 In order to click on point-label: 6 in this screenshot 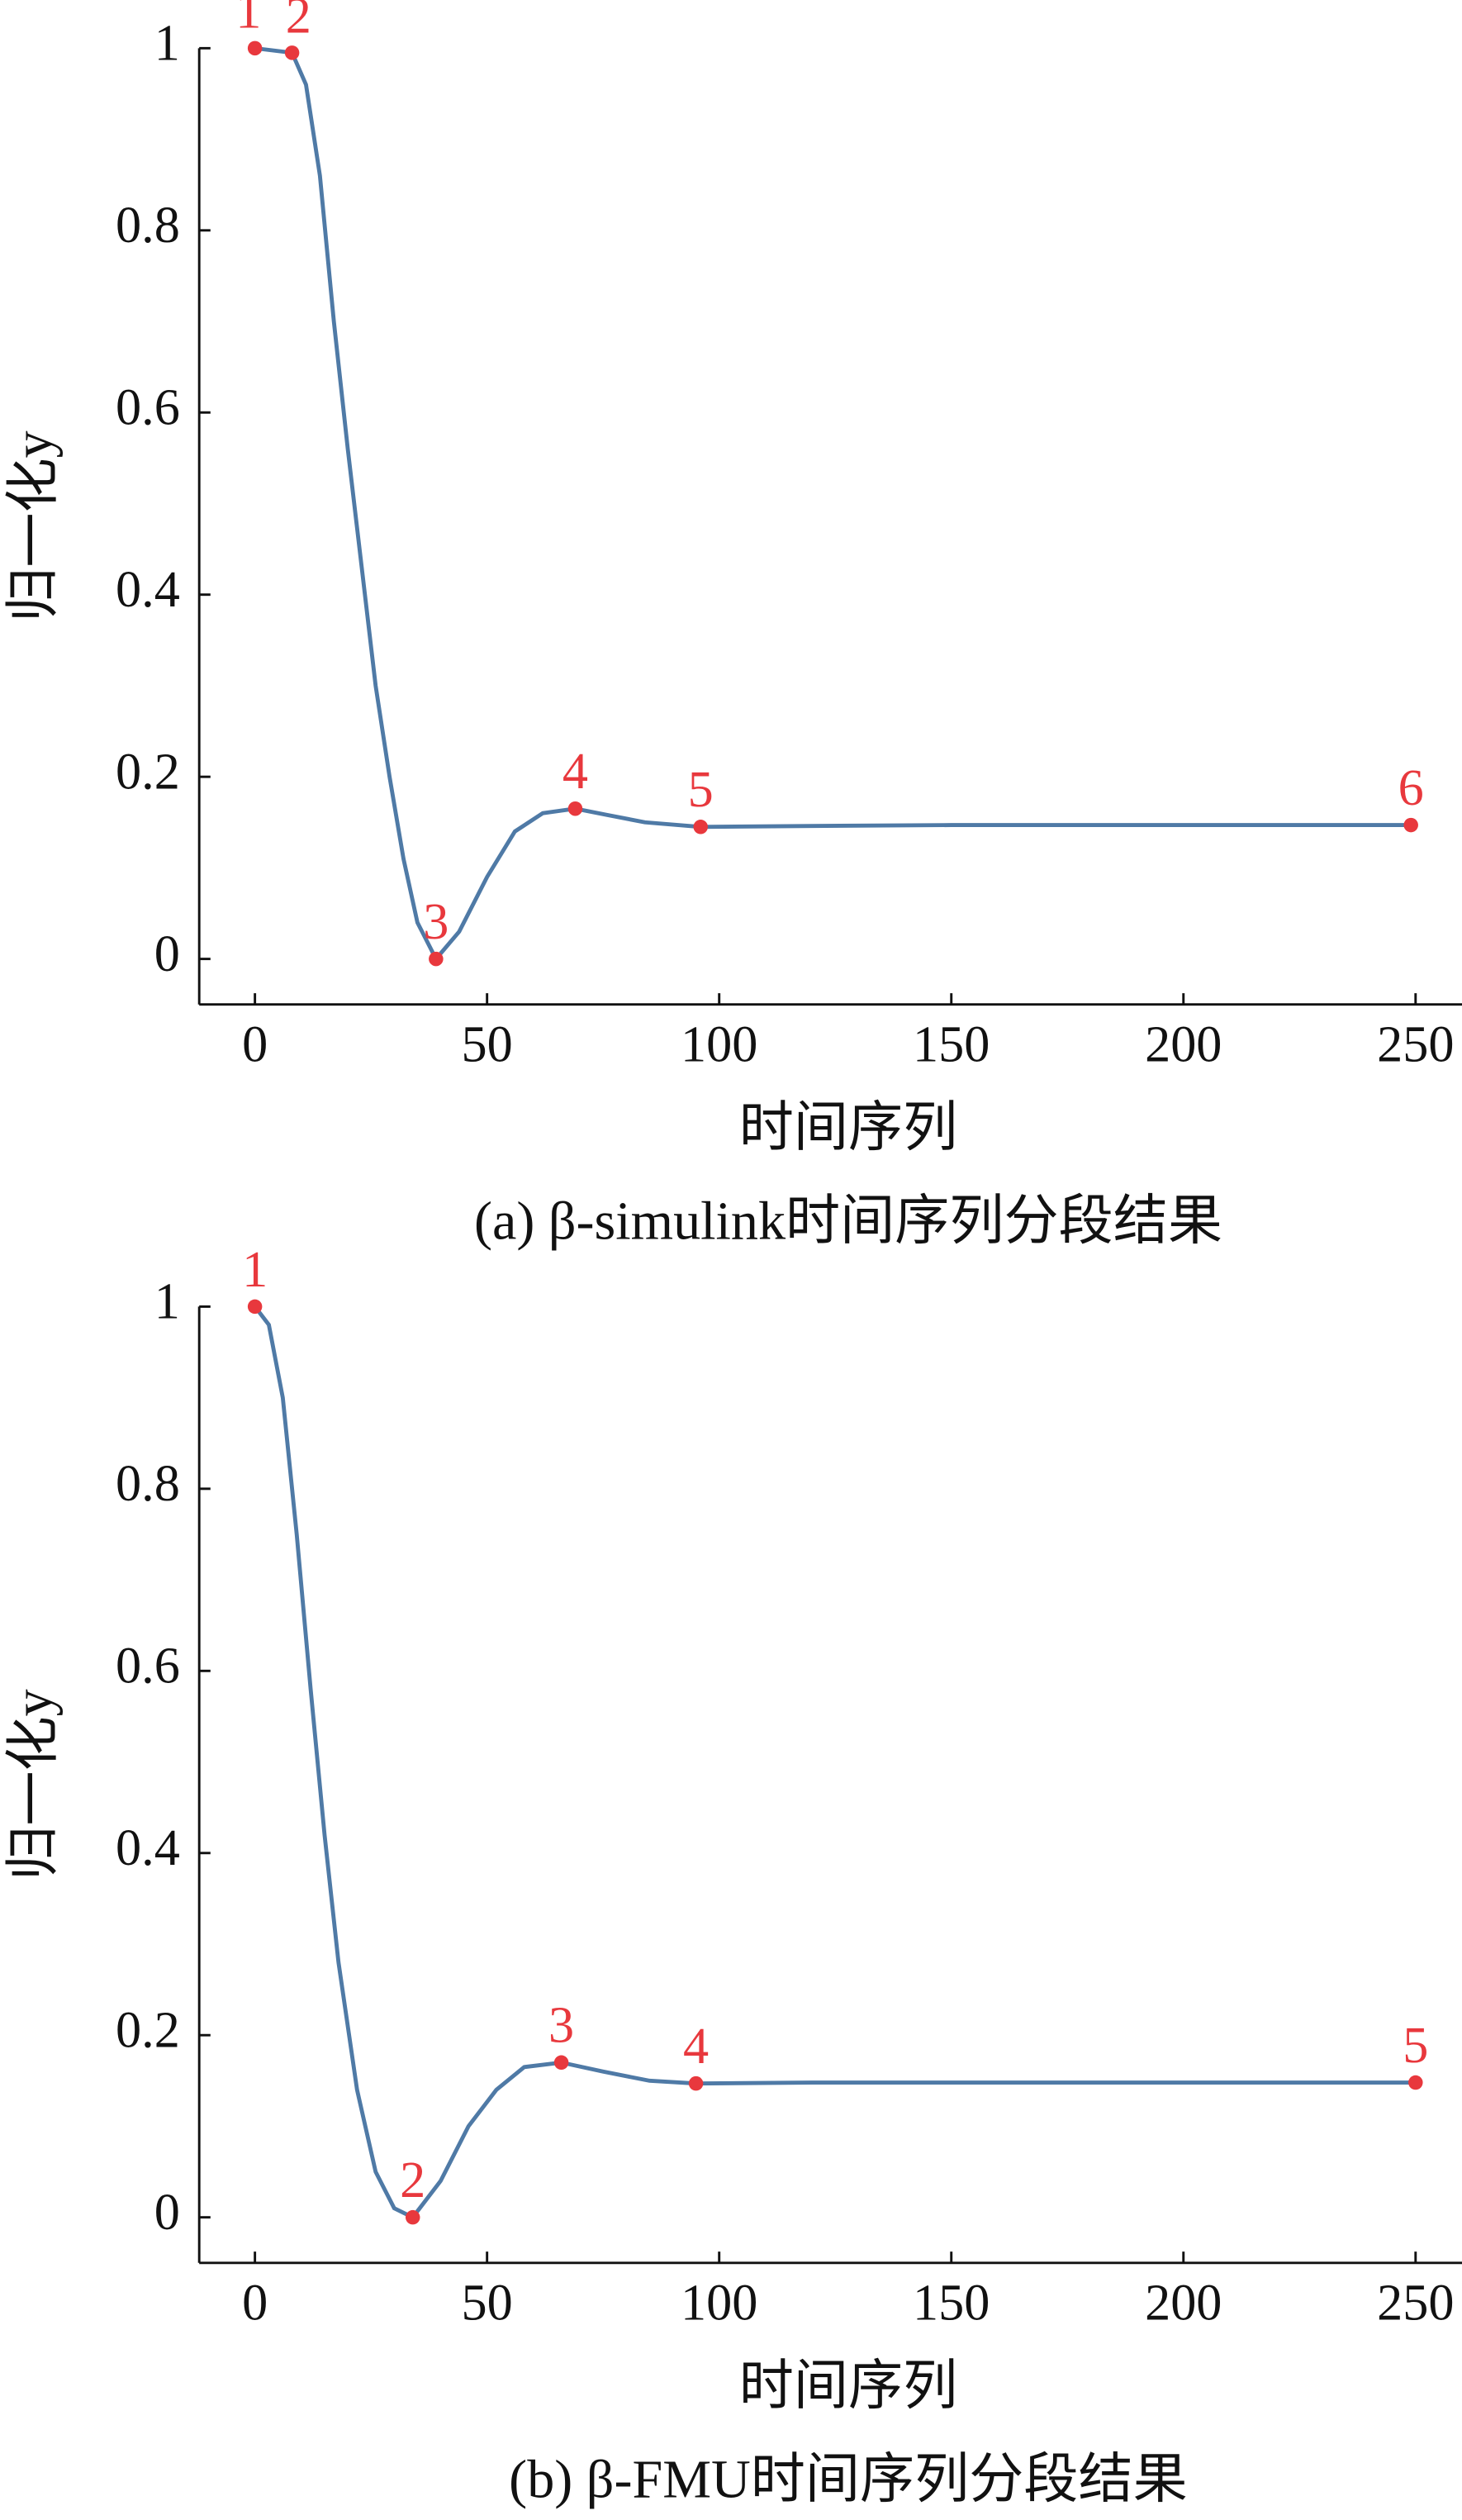, I will do `click(1411, 788)`.